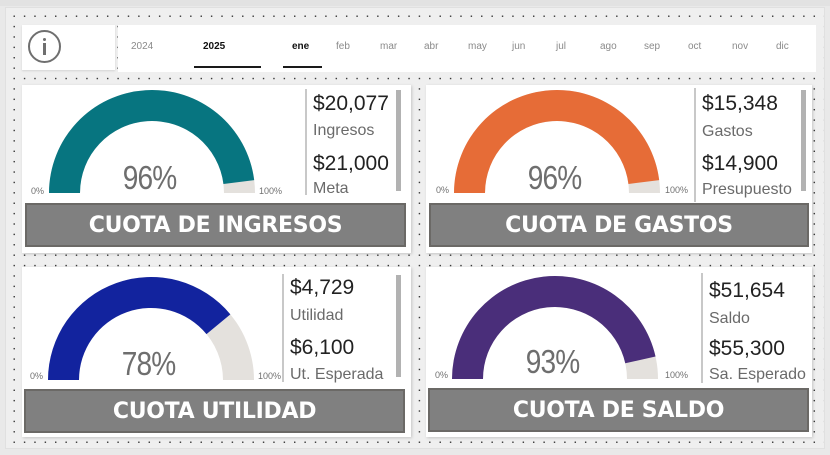 The image size is (830, 455). I want to click on month-option-mar: mar, so click(389, 46).